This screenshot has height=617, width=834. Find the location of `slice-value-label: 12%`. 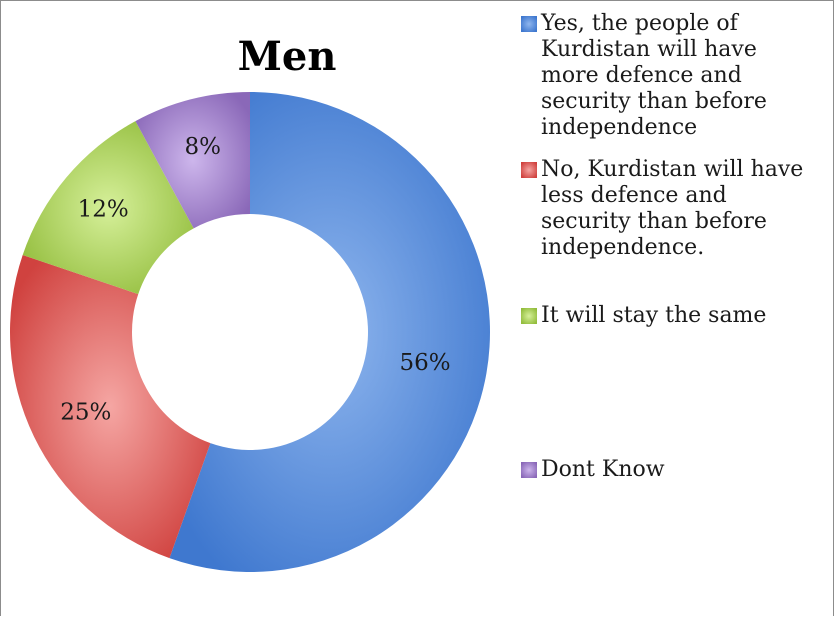

slice-value-label: 12% is located at coordinates (103, 209).